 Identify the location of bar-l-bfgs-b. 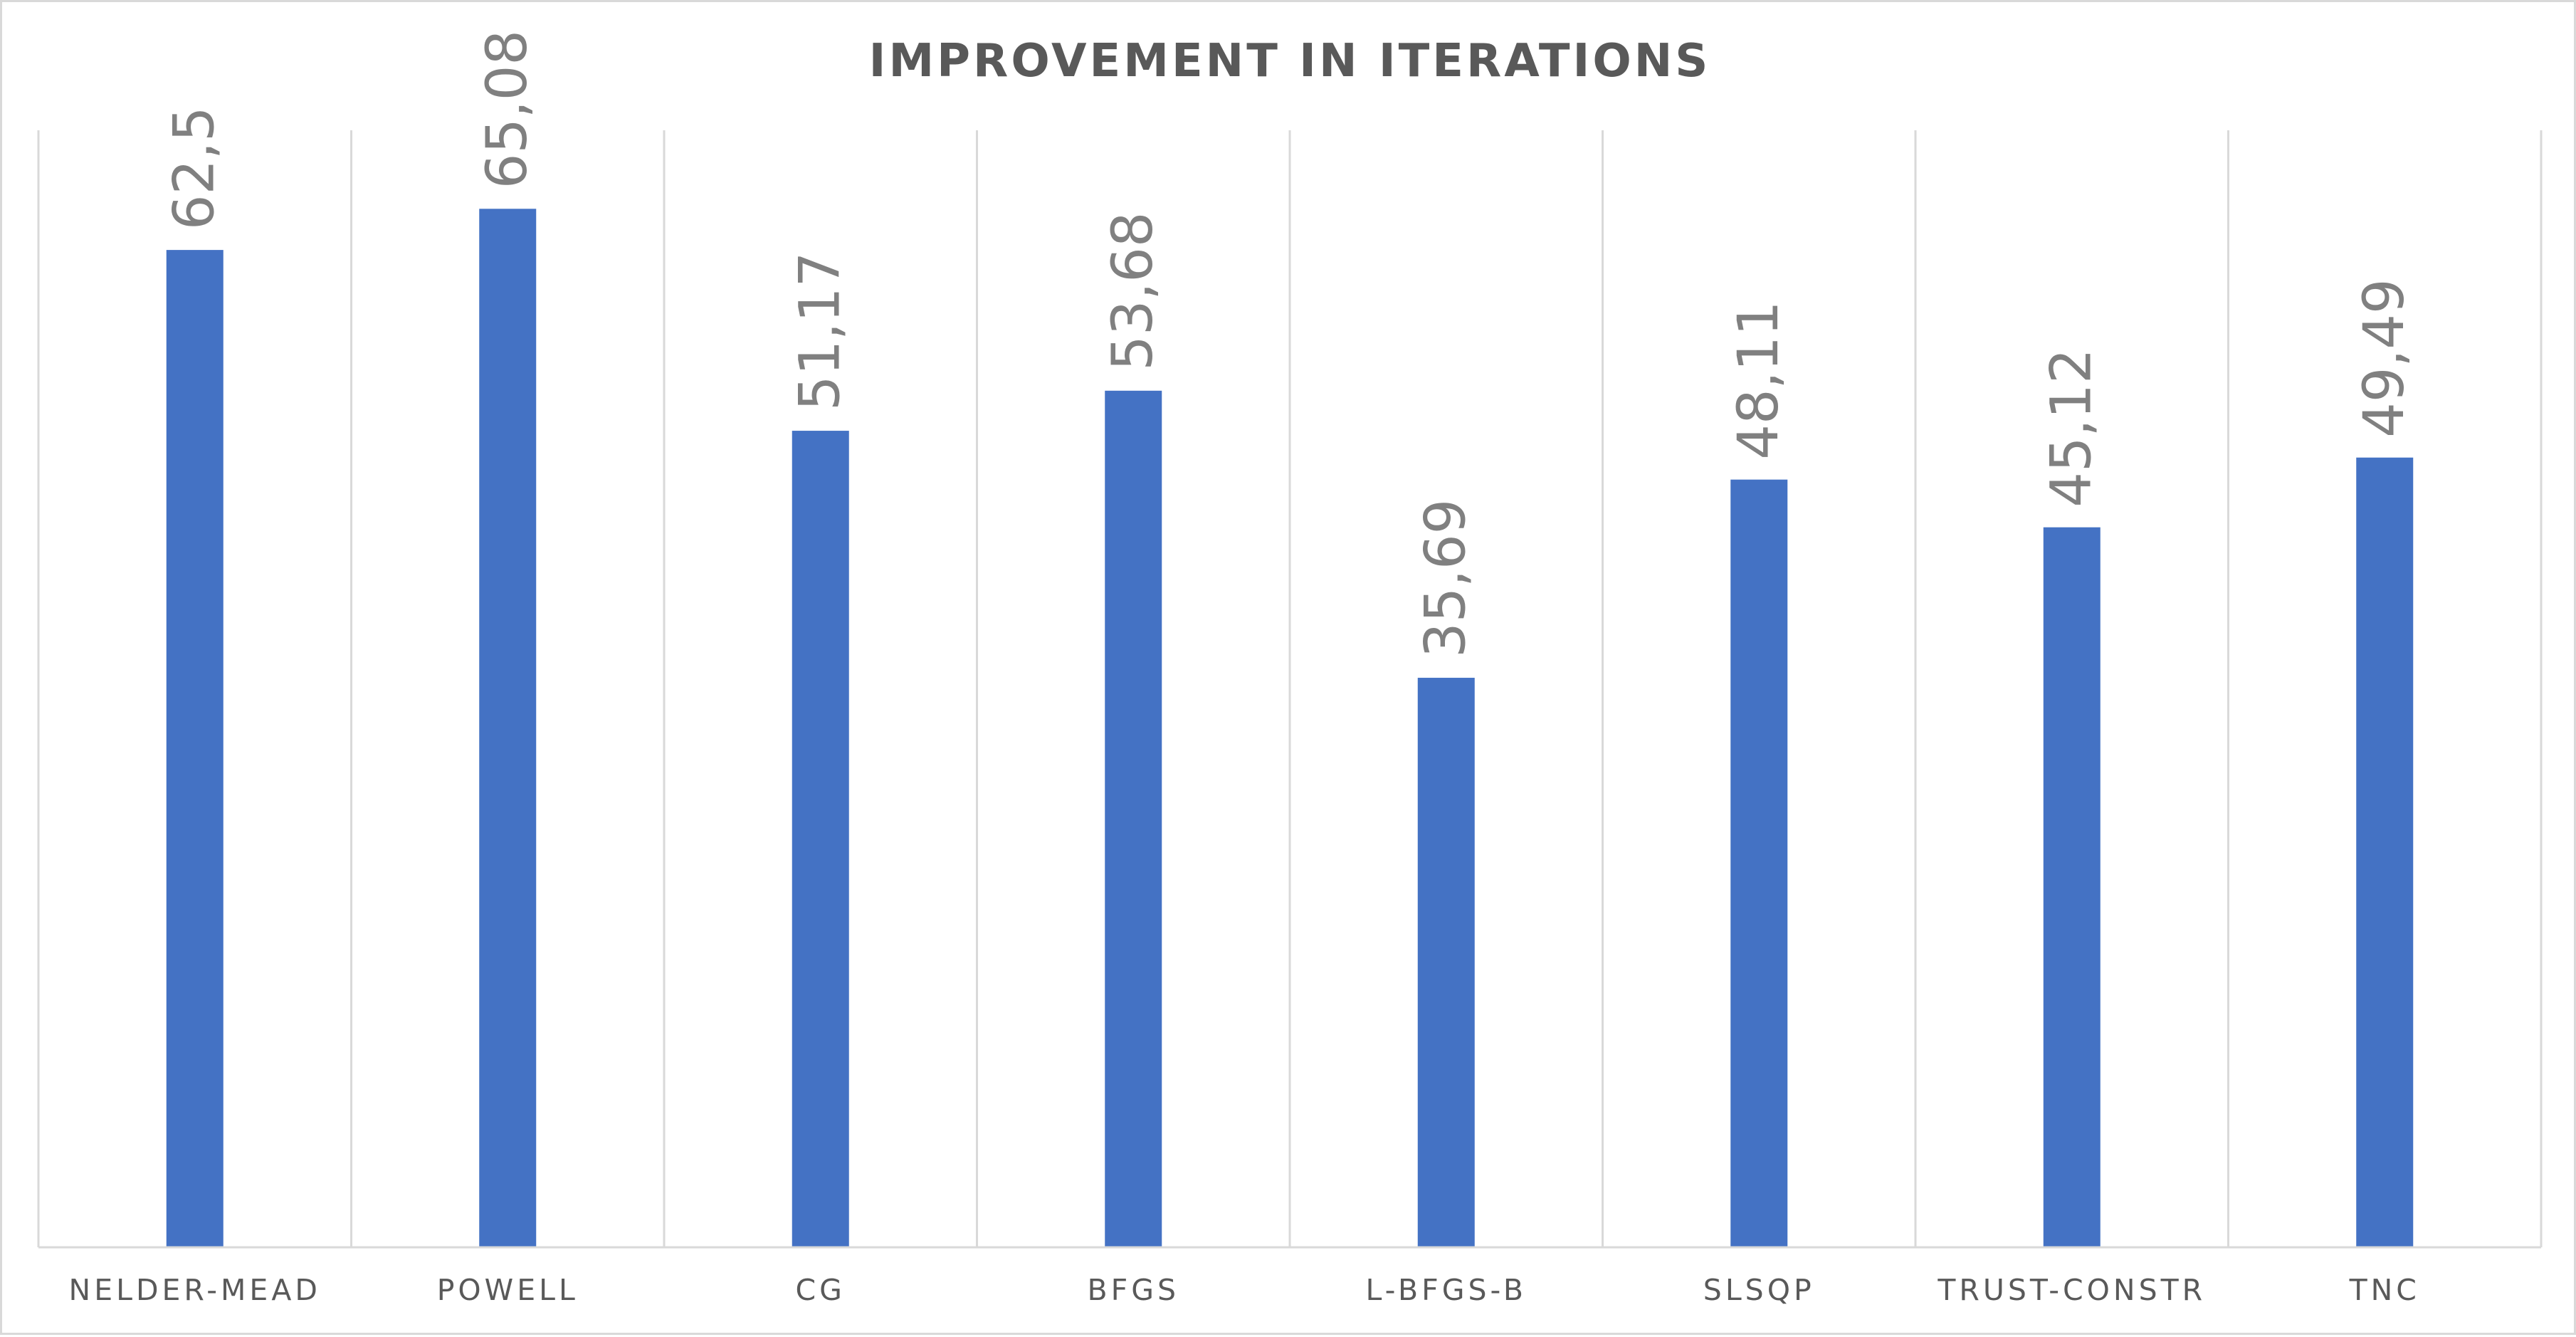
(1446, 963).